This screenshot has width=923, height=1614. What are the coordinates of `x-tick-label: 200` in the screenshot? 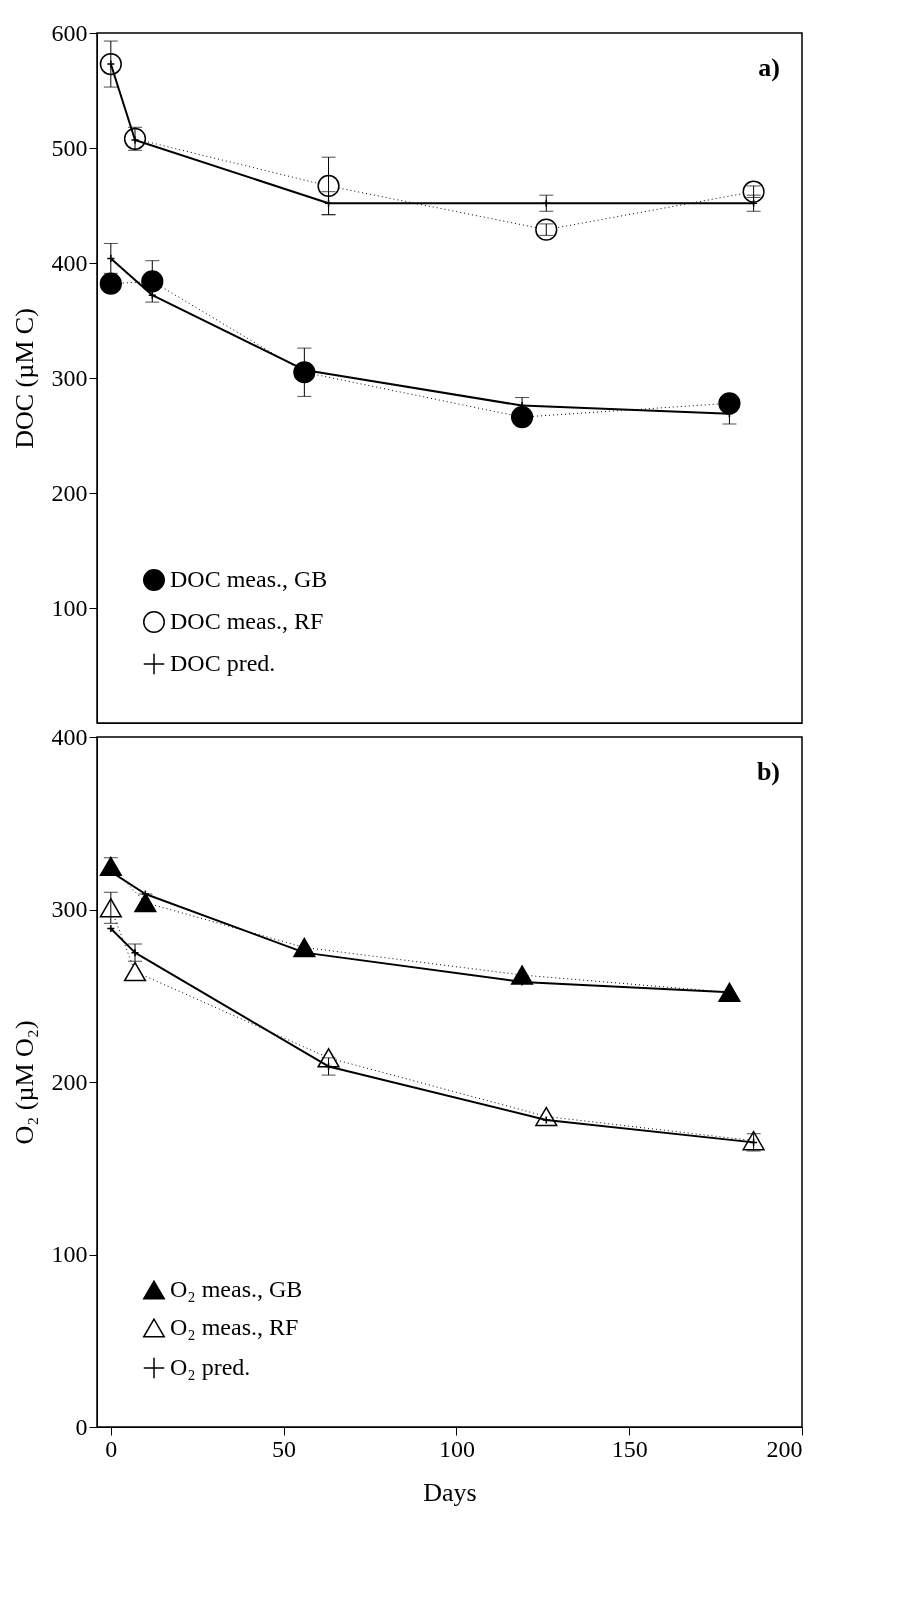 It's located at (784, 1448).